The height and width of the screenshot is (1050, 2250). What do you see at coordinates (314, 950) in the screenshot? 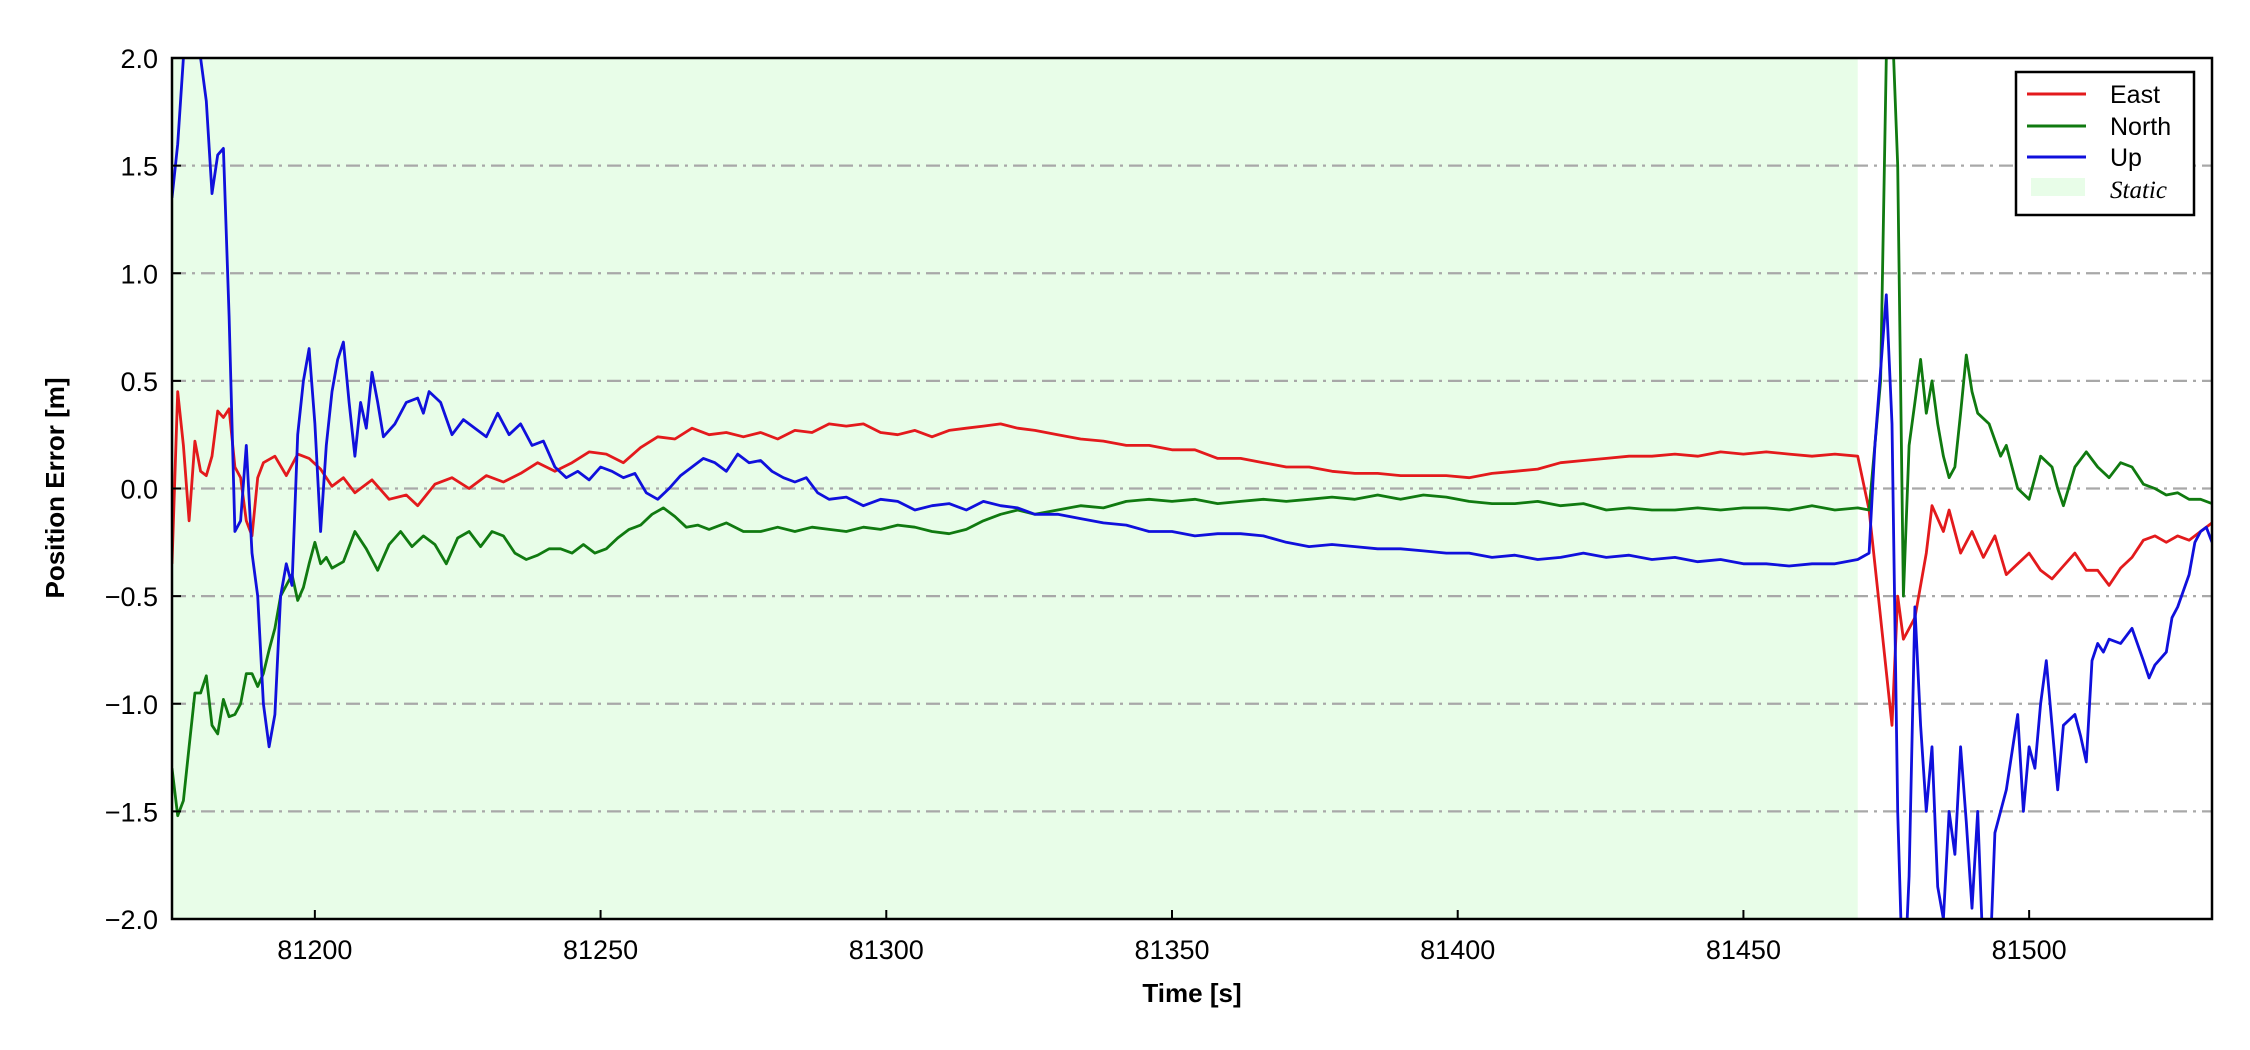
I see `x-tick-label-81200: 81200` at bounding box center [314, 950].